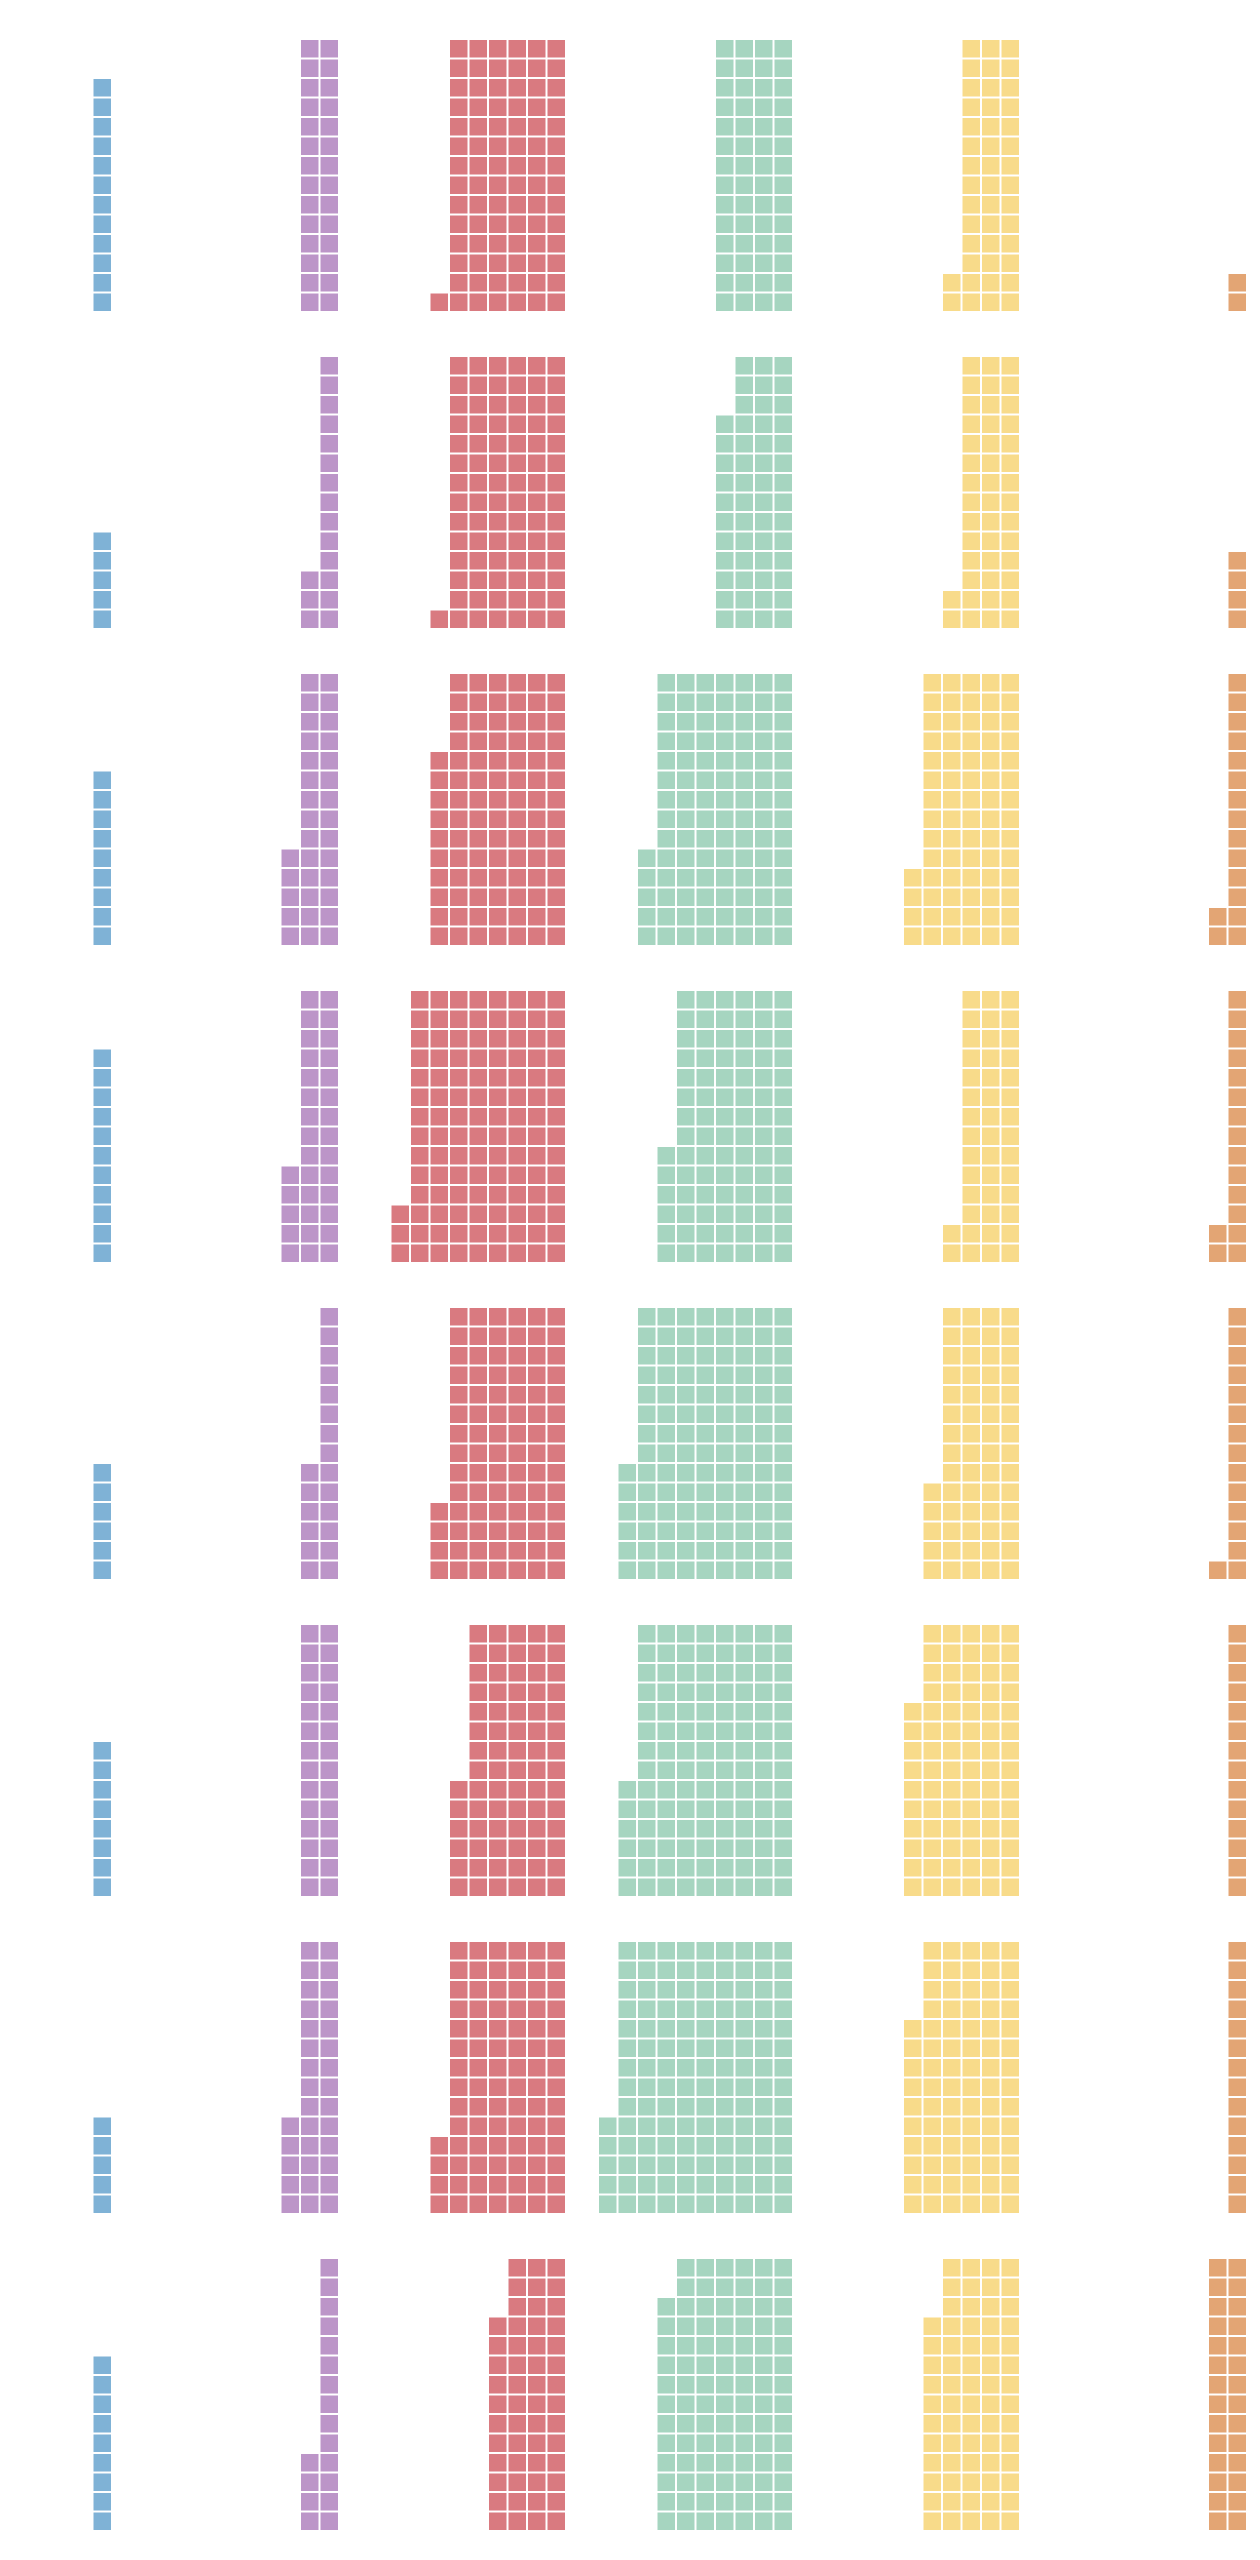 The image size is (1260, 2560). I want to click on waffle-block-s5-r6, so click(961, 1760).